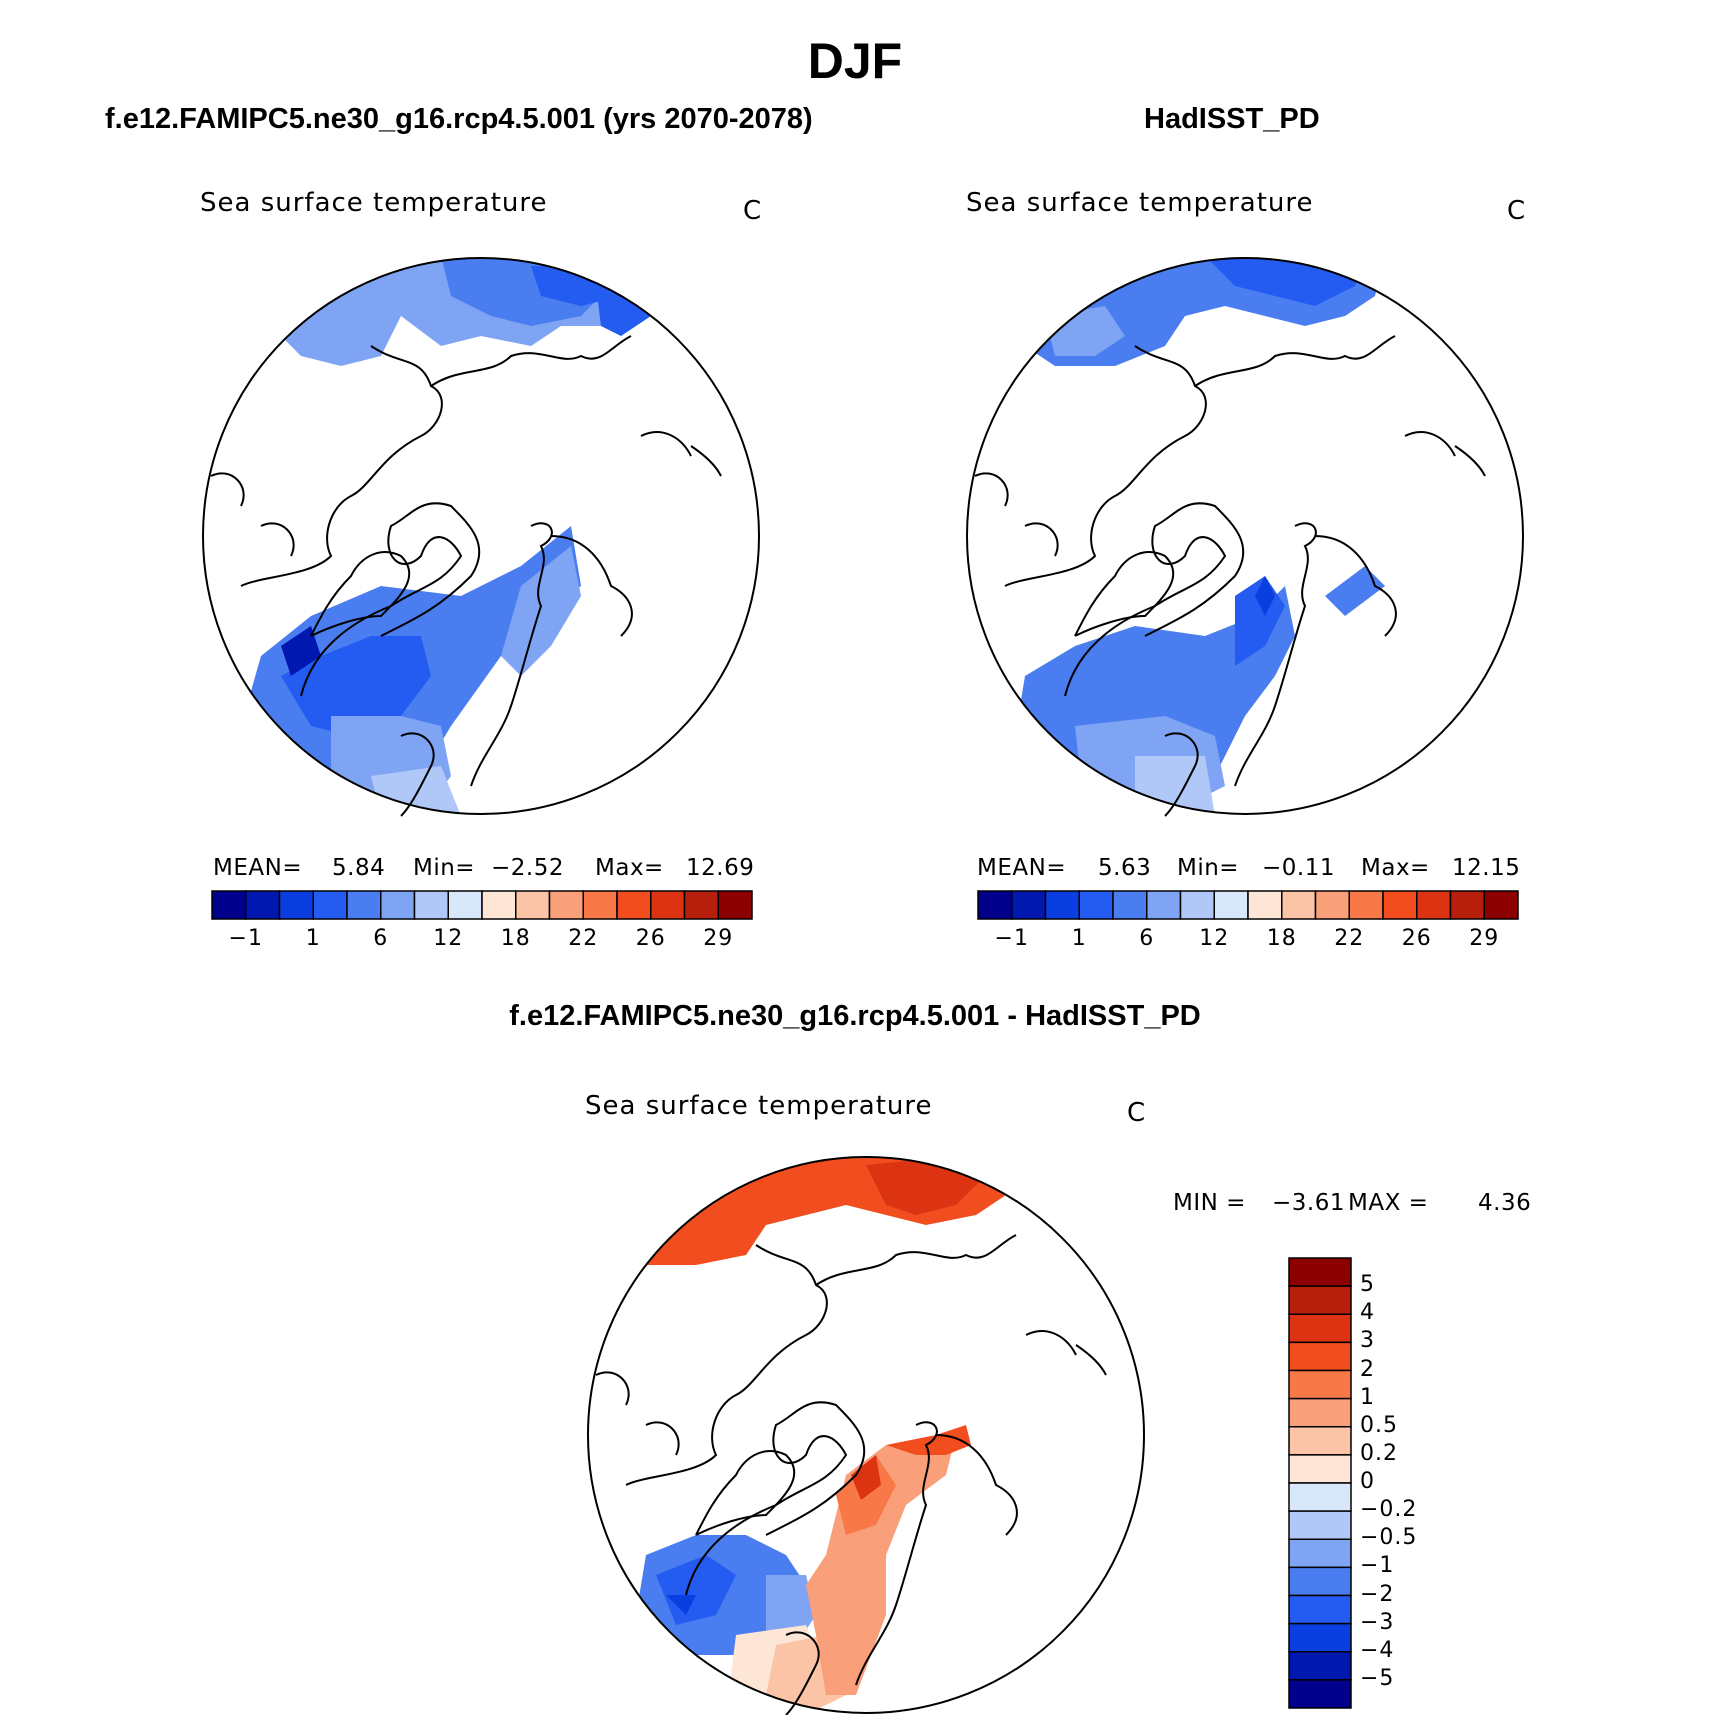 The width and height of the screenshot is (1710, 1715). I want to click on diff-colorbar-tick-label: 5, so click(1367, 1285).